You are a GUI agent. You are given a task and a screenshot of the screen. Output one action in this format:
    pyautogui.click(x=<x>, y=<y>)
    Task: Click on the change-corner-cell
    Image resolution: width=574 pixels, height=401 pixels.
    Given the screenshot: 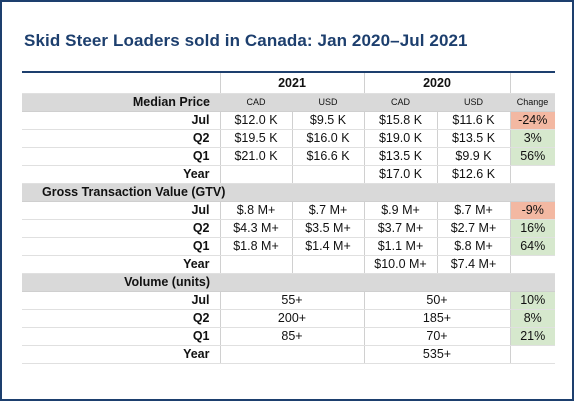 What is the action you would take?
    pyautogui.click(x=532, y=83)
    